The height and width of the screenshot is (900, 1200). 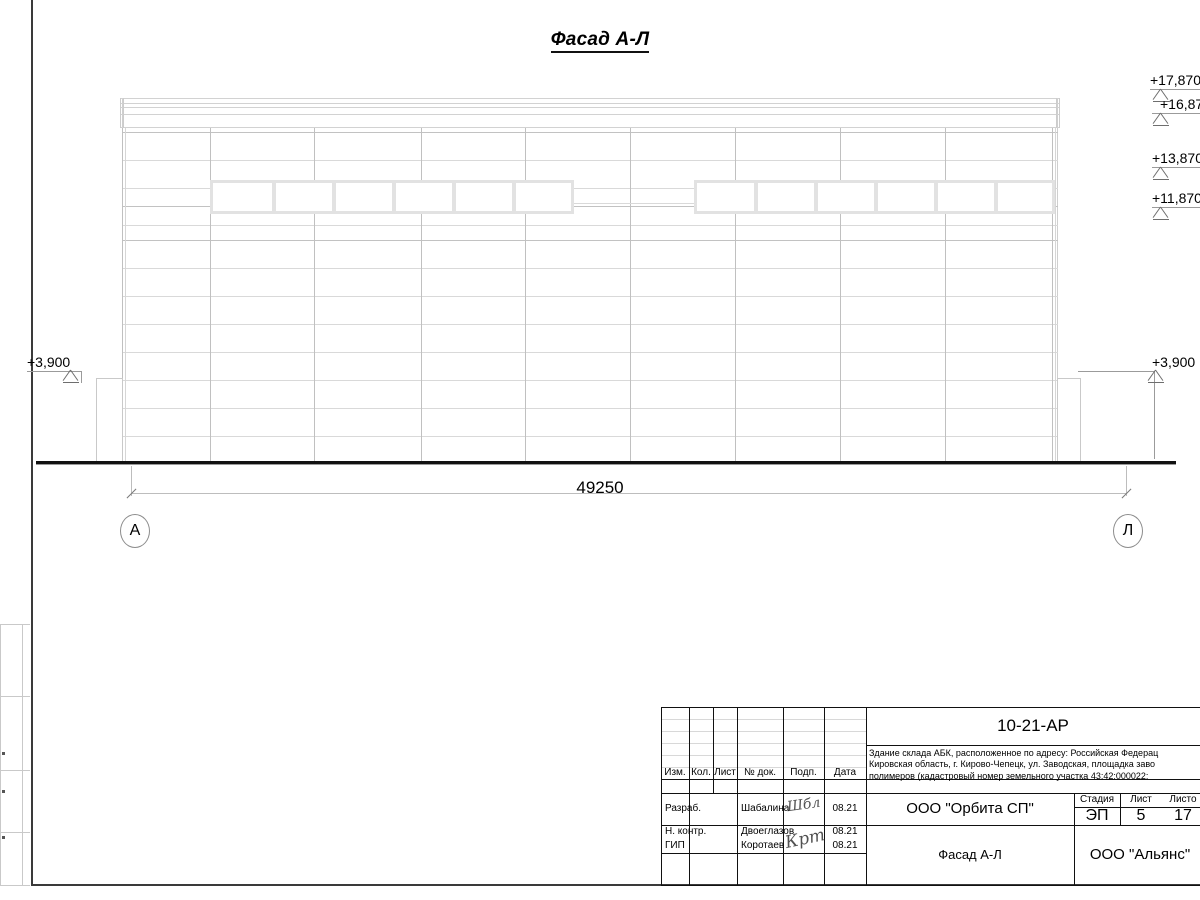 I want to click on window-ribbon-right, so click(x=874, y=197).